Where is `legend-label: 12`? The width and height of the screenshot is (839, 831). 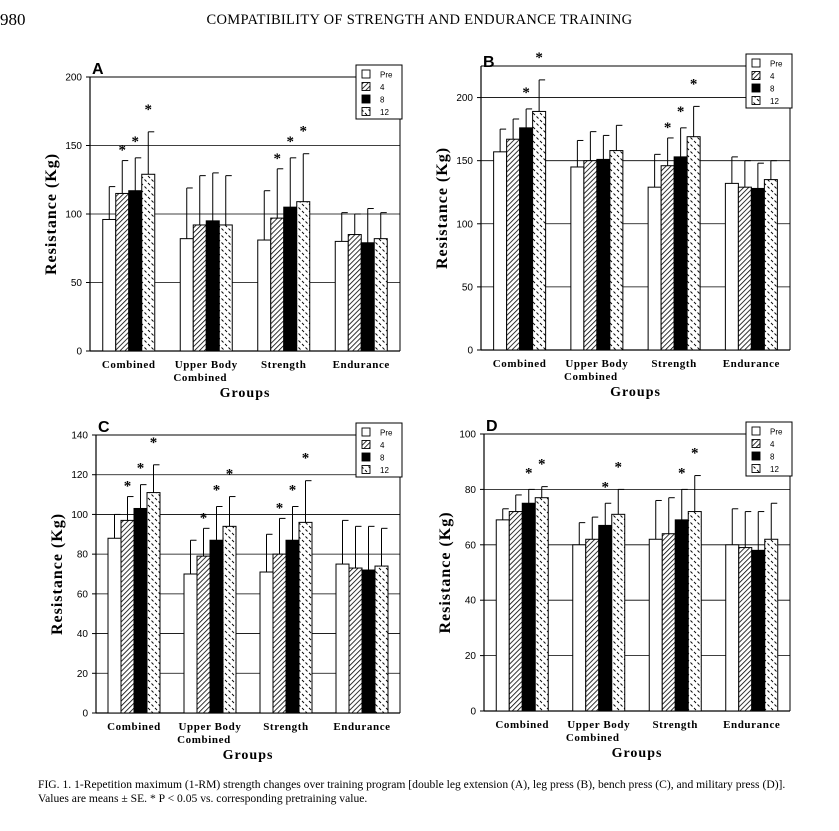
legend-label: 12 is located at coordinates (384, 112).